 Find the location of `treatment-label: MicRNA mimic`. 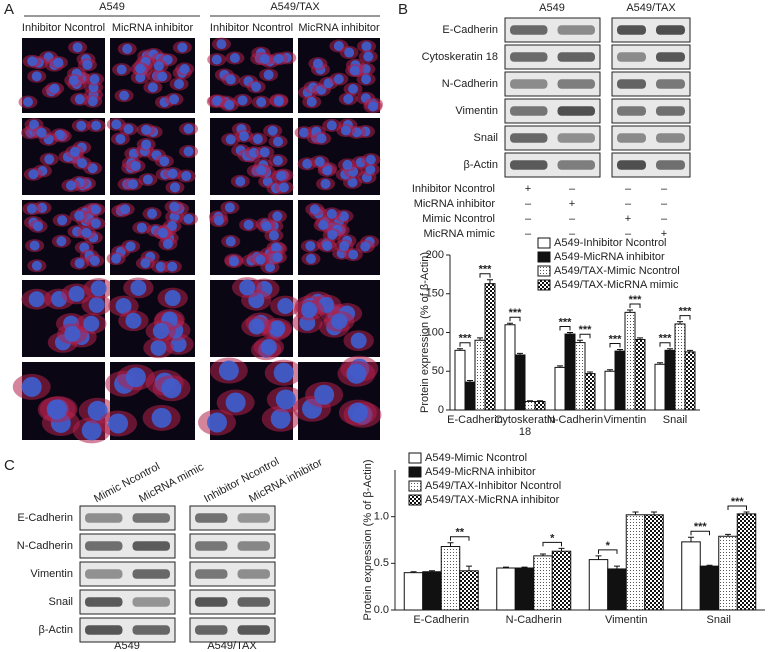

treatment-label: MicRNA mimic is located at coordinates (460, 234).